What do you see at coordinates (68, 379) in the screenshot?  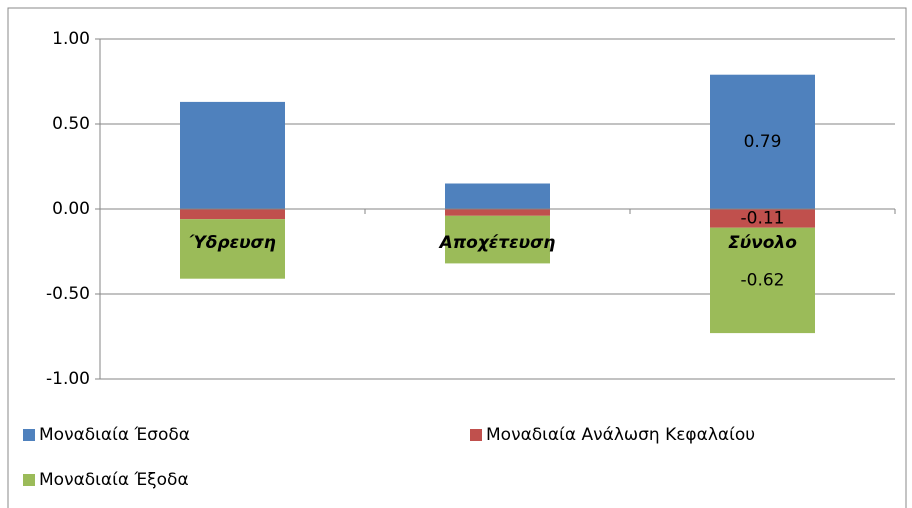 I see `y-tick-label: -1.00` at bounding box center [68, 379].